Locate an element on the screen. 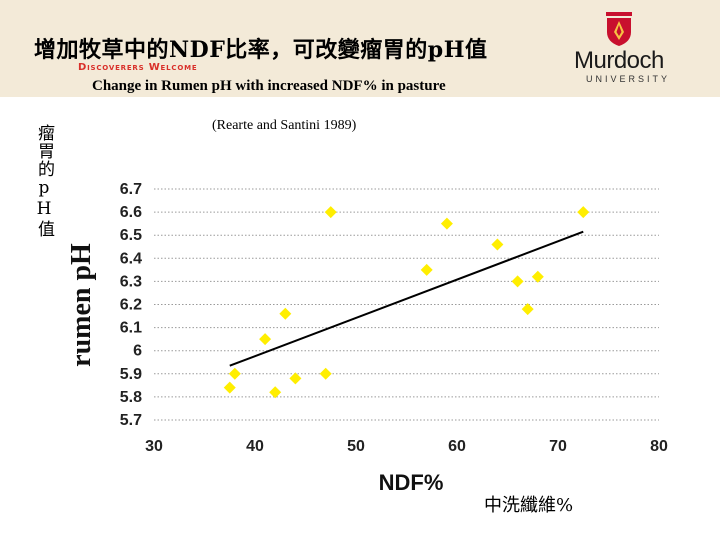  trendline is located at coordinates (406, 298).